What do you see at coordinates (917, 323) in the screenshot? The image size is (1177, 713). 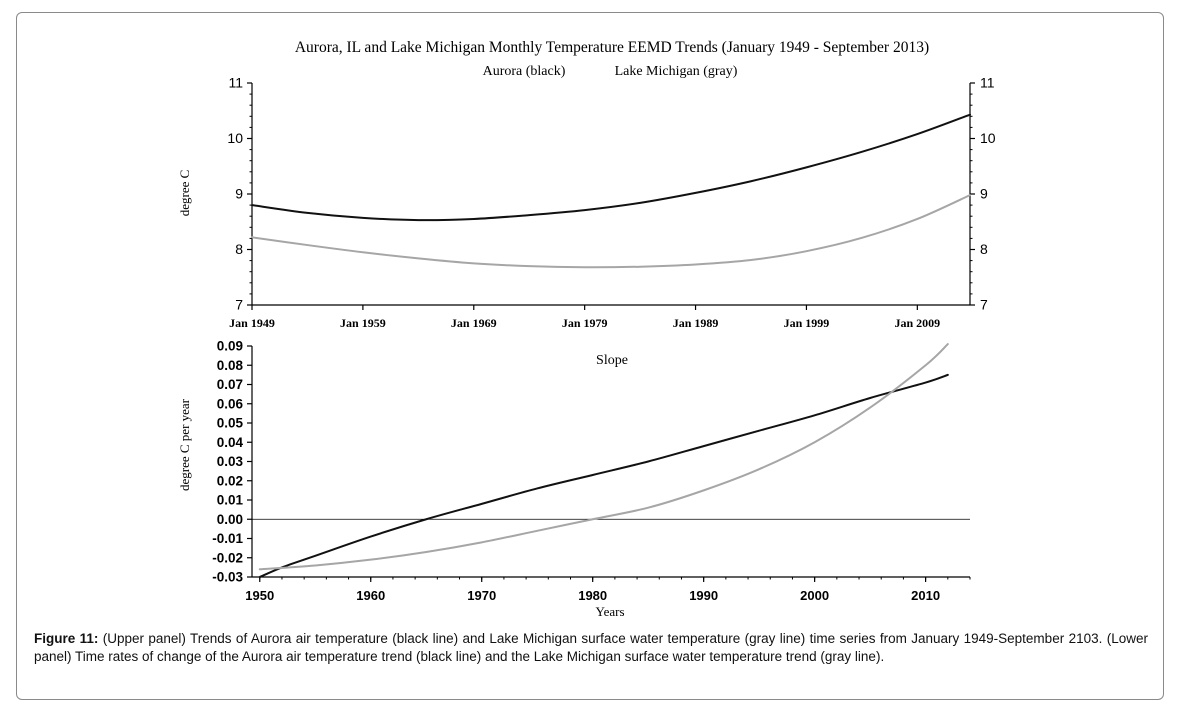 I see `upper-x-tick-label: Jan 2009` at bounding box center [917, 323].